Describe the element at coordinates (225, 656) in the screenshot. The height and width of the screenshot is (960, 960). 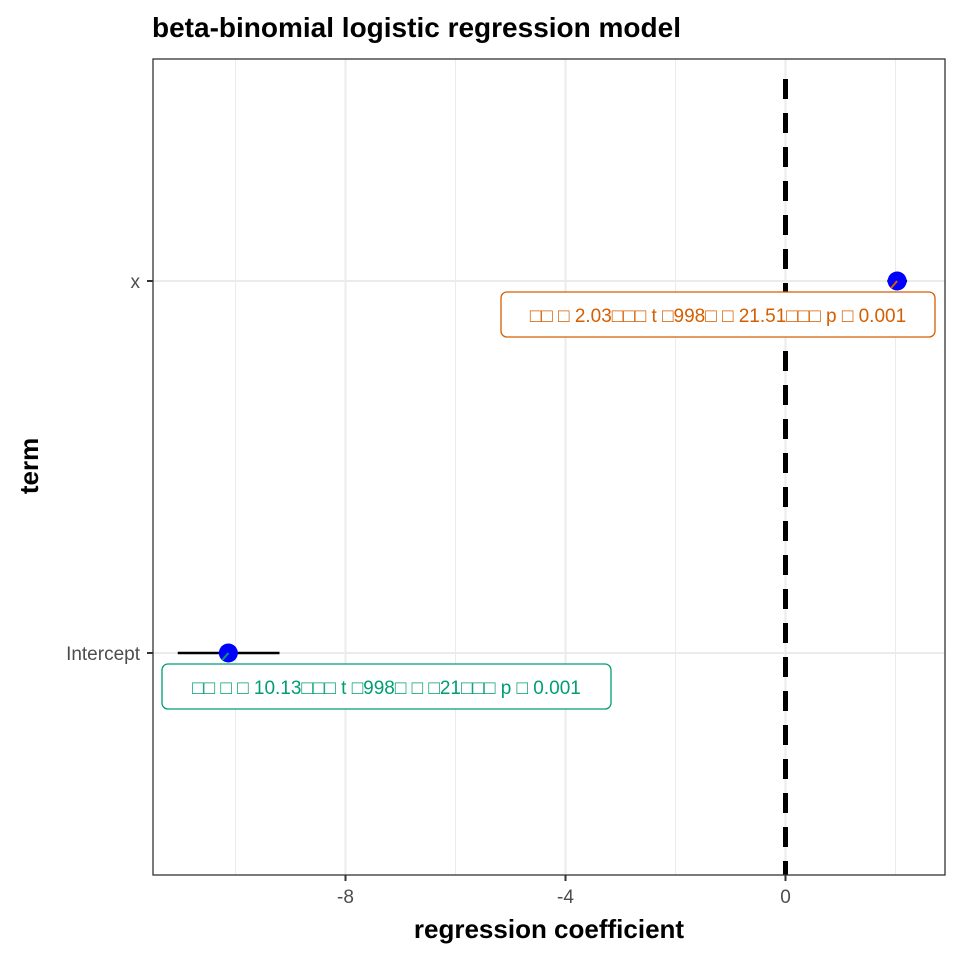
I see `label-leader-intercept` at that location.